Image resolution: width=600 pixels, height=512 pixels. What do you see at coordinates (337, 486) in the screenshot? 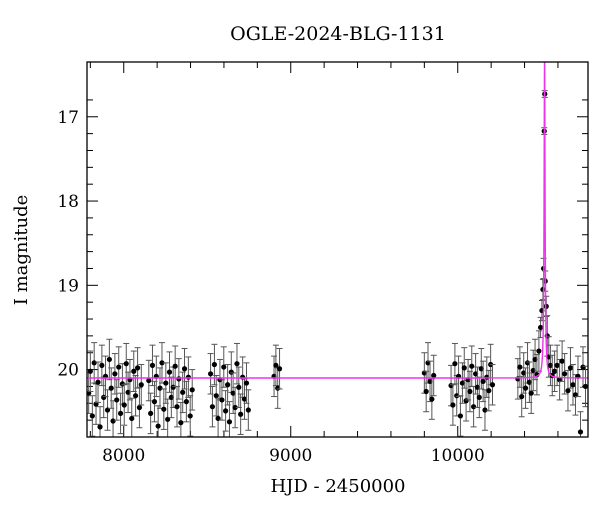
I see `x-axis-label: HJD - 2450000` at bounding box center [337, 486].